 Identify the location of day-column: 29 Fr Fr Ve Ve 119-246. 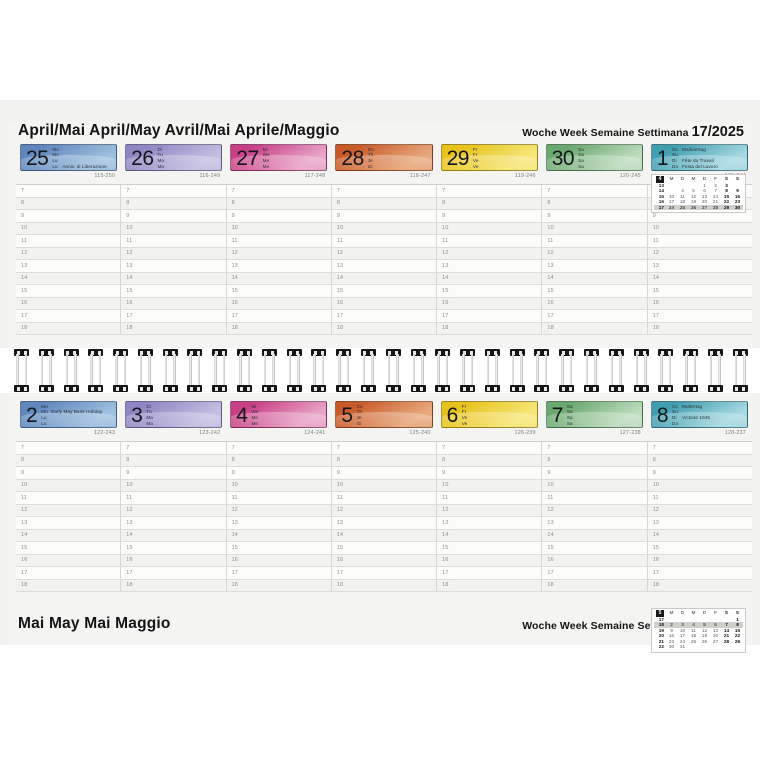
(489, 163).